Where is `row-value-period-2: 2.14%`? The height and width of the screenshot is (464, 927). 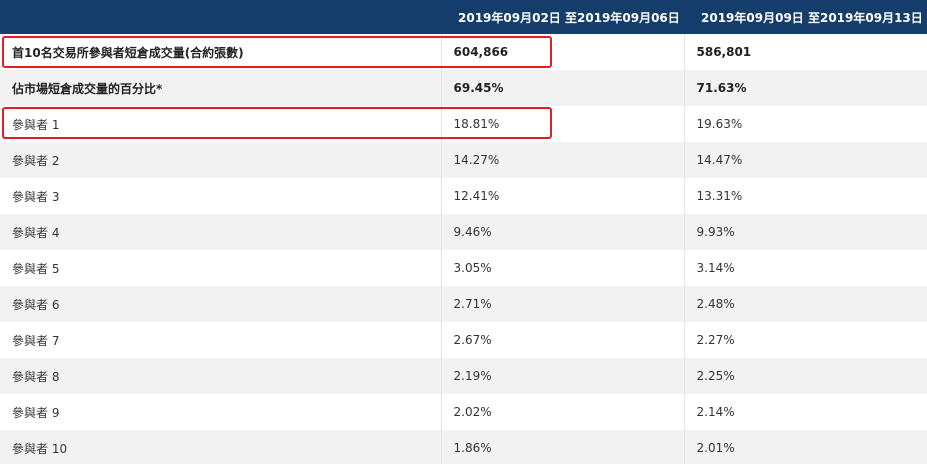
row-value-period-2: 2.14% is located at coordinates (715, 412).